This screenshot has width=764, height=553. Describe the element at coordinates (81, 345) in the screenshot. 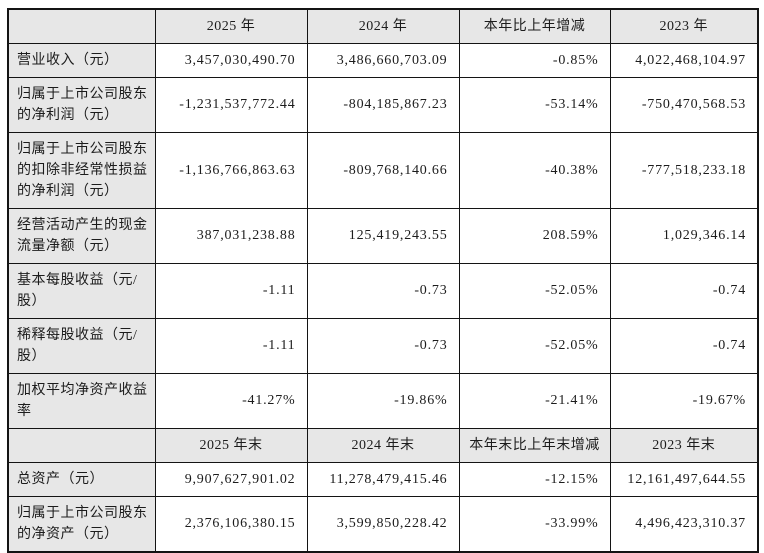

I see `row-label: 稀释每股收益（元/股）` at that location.